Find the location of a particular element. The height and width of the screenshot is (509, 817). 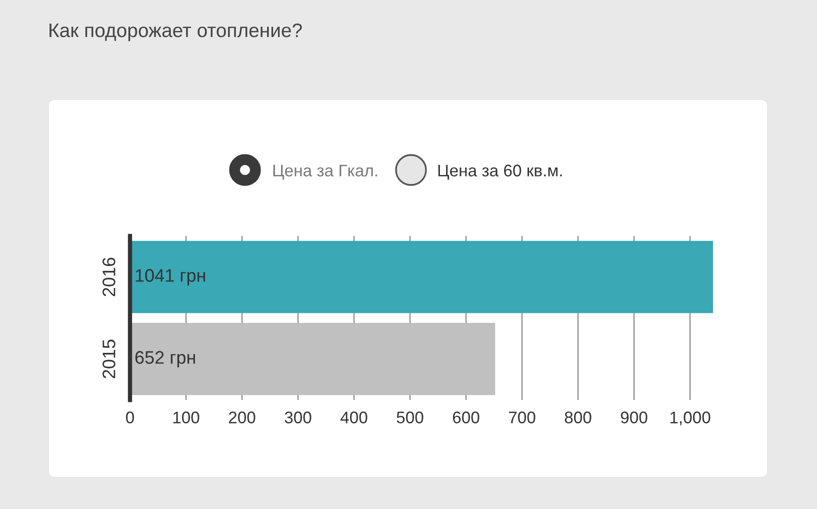

x-tick-label: 700 is located at coordinates (522, 418).